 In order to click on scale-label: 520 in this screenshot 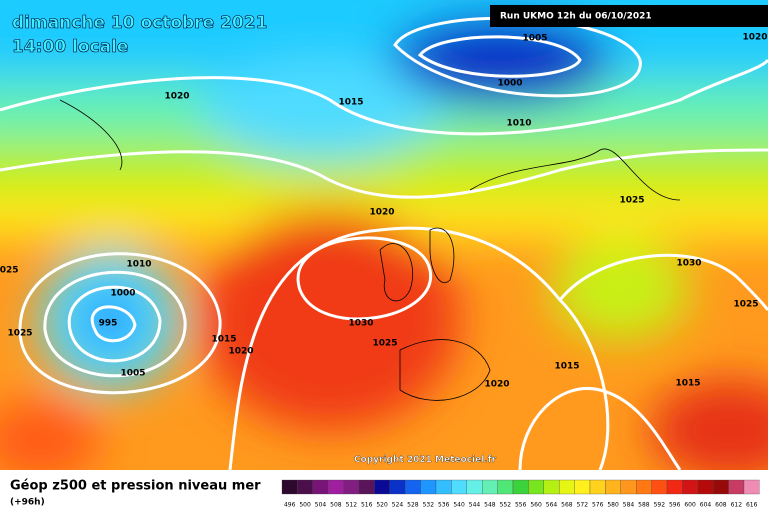, I will do `click(382, 505)`.